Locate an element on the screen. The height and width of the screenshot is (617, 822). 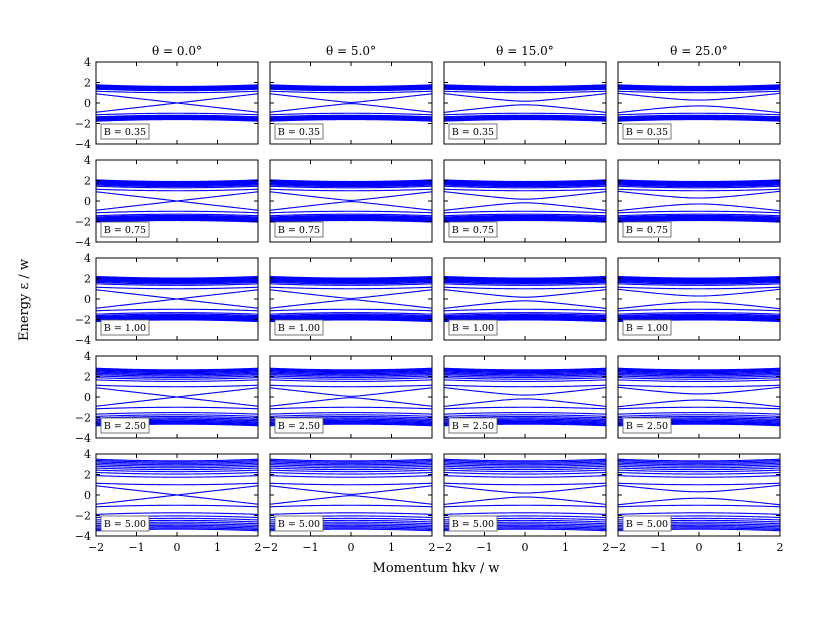
column-title: θ = 0.0° is located at coordinates (177, 51).